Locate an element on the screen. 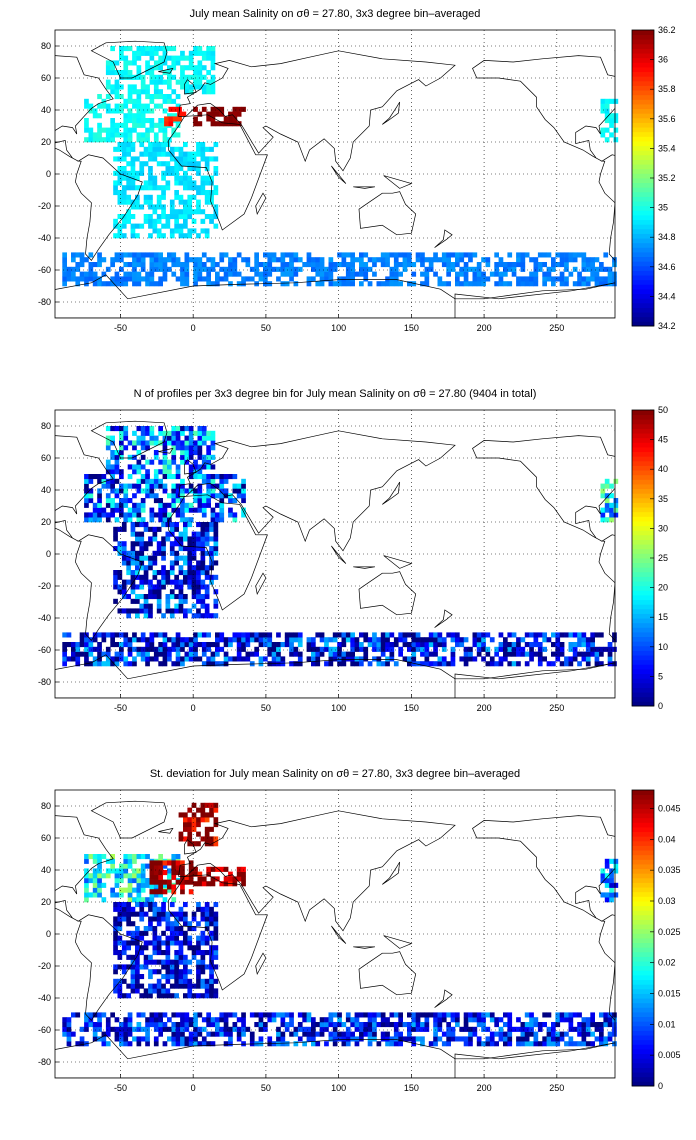  colorbar-tick-label: 45 is located at coordinates (663, 440).